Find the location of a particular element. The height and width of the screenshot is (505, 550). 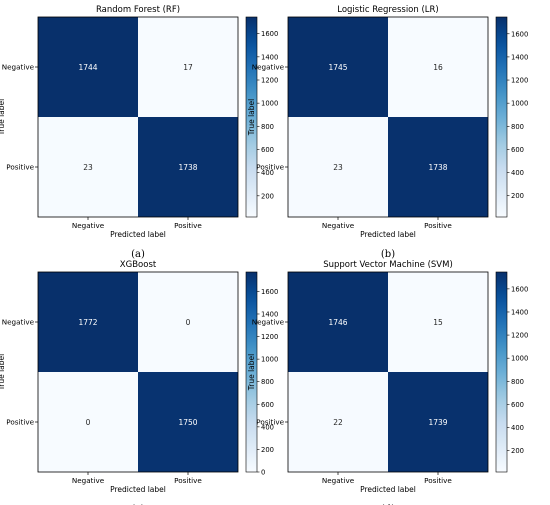

cell-value-label: 17 is located at coordinates (188, 67).